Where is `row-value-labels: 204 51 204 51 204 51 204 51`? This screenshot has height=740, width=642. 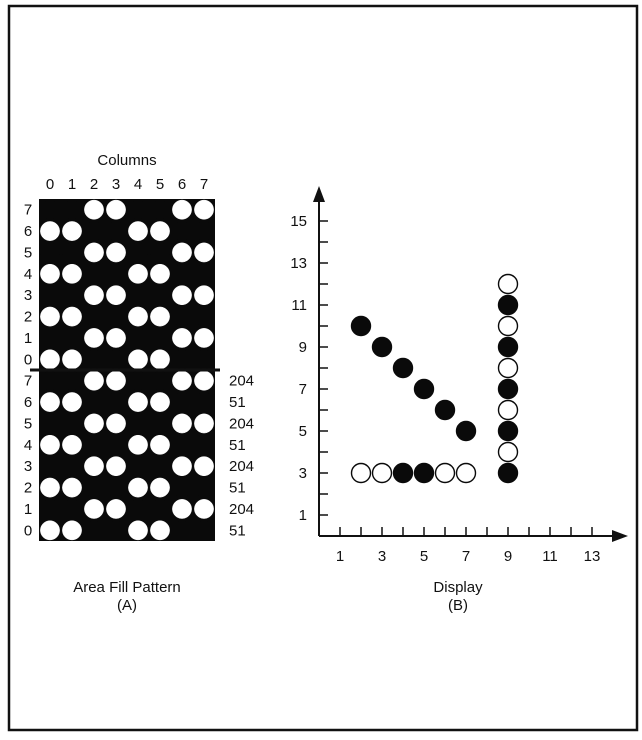 row-value-labels: 204 51 204 51 204 51 204 51 is located at coordinates (241, 456).